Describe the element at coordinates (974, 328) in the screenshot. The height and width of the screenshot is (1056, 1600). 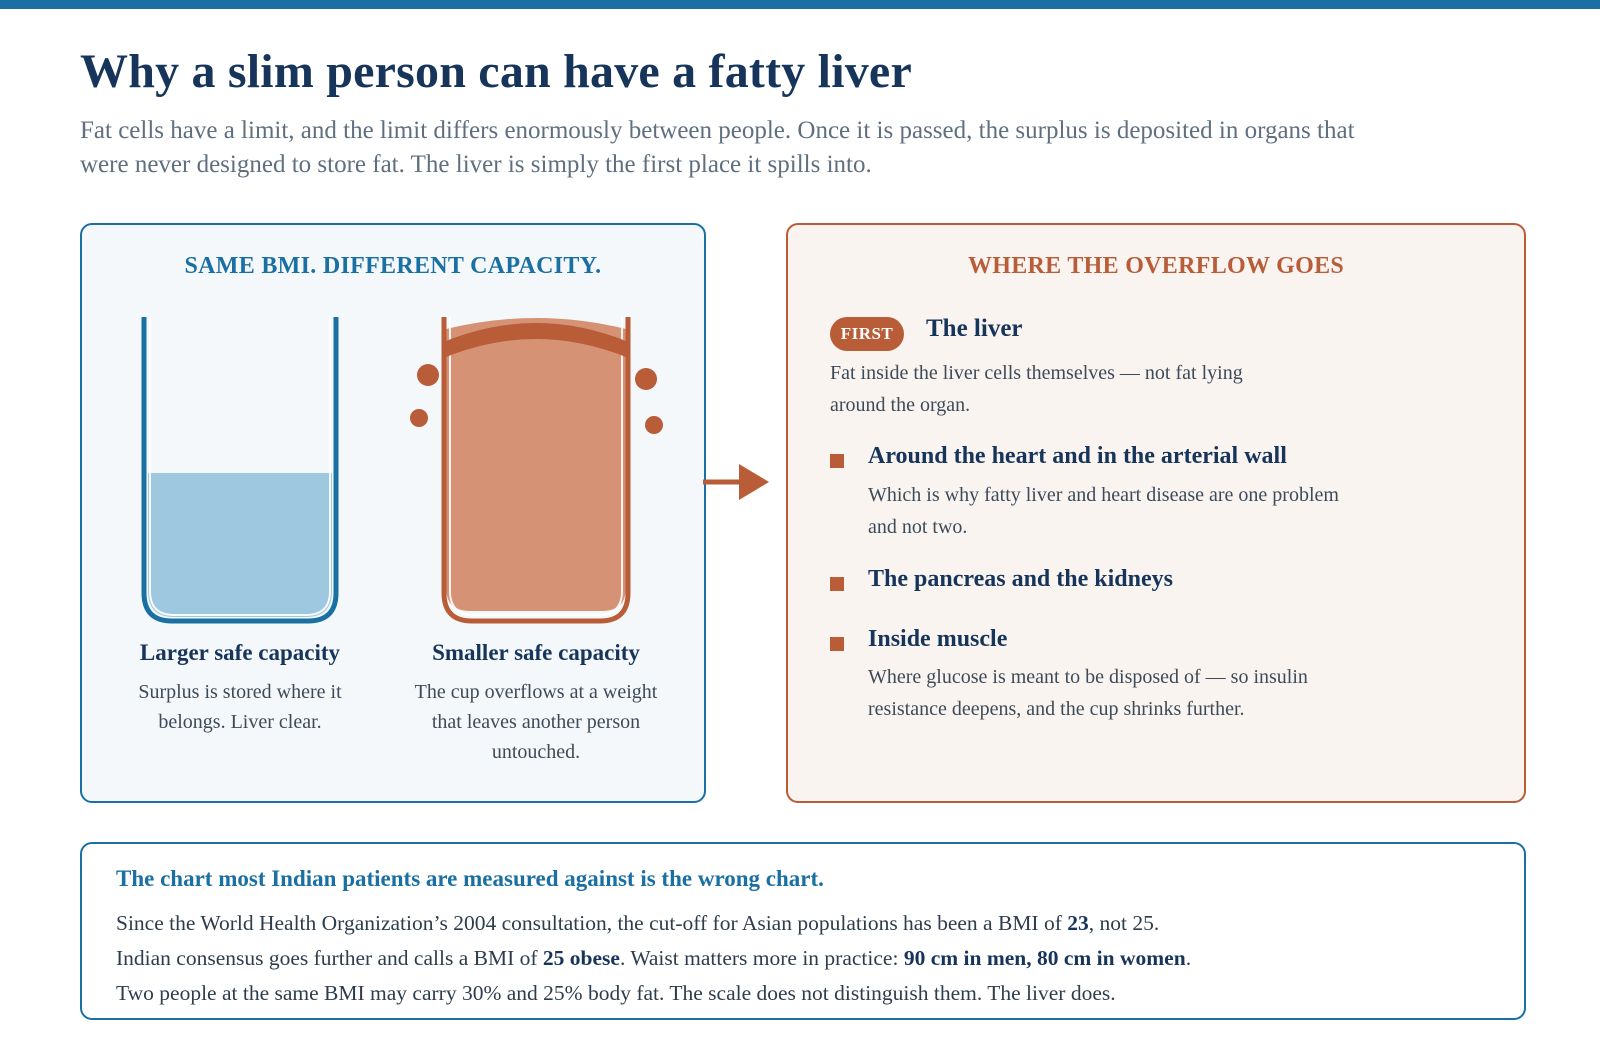
I see `liver-heading: The liver` at that location.